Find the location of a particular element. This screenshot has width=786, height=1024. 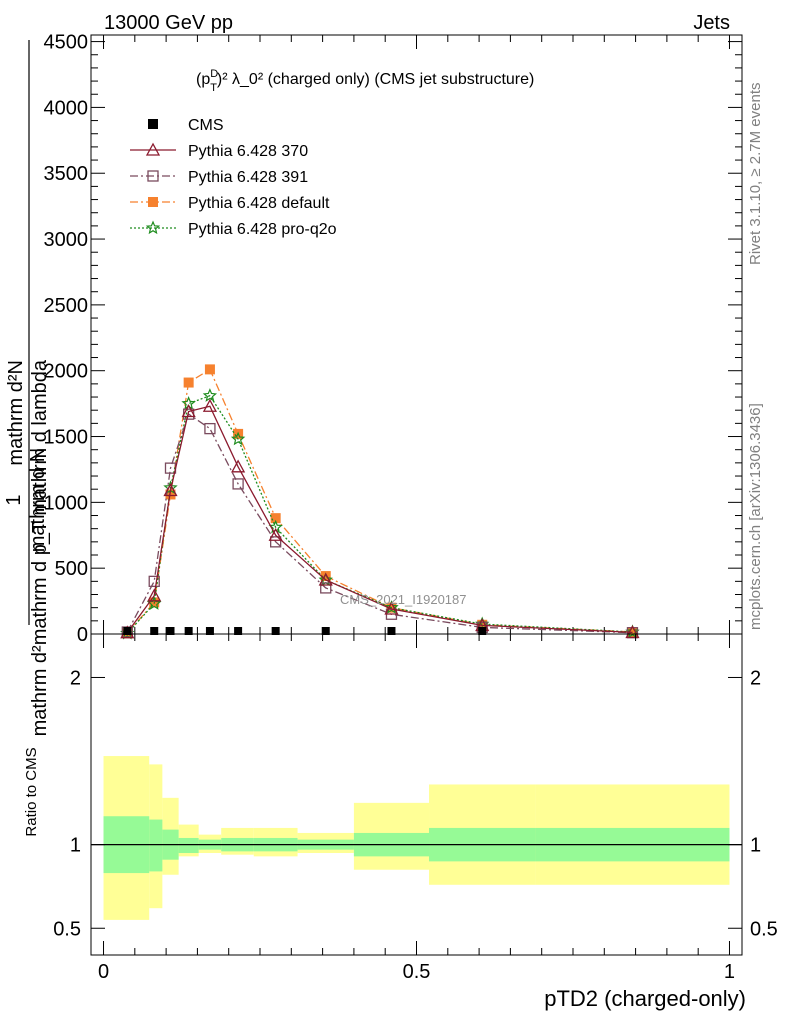

ratio-ytick-label: 1 is located at coordinates (75, 846).